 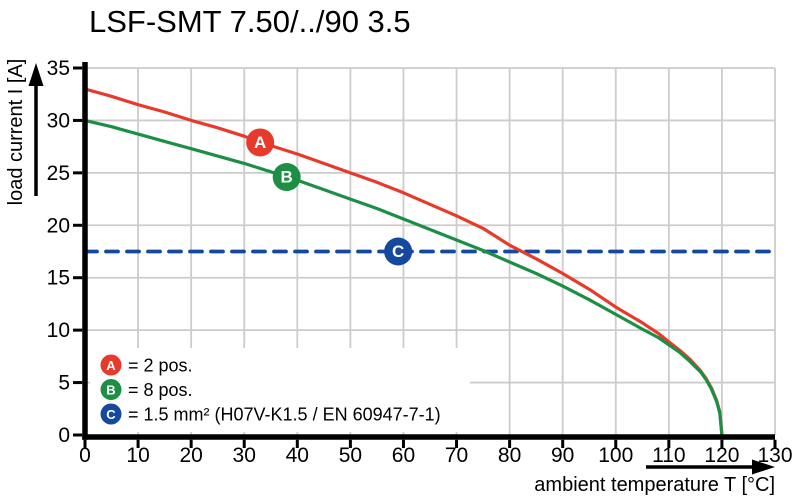 I want to click on x-tick-label: 120, so click(x=721, y=455).